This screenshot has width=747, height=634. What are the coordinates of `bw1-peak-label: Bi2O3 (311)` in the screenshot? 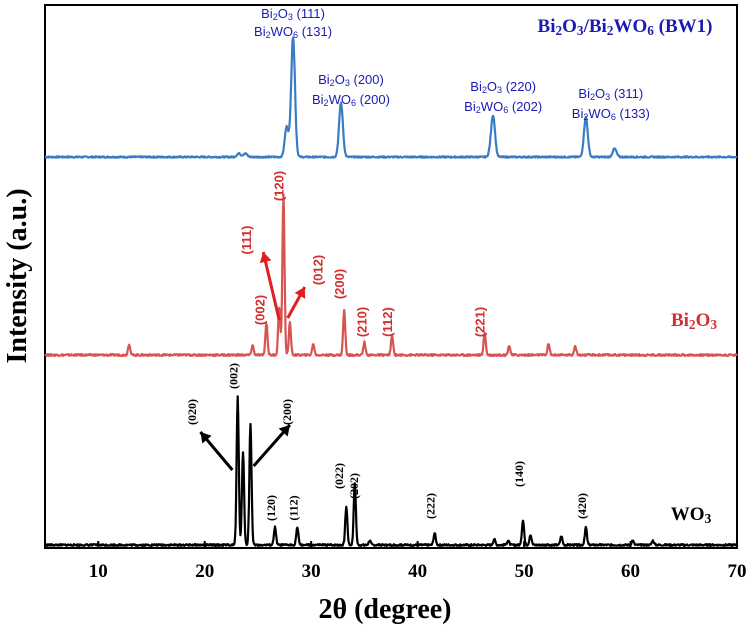 It's located at (610, 94).